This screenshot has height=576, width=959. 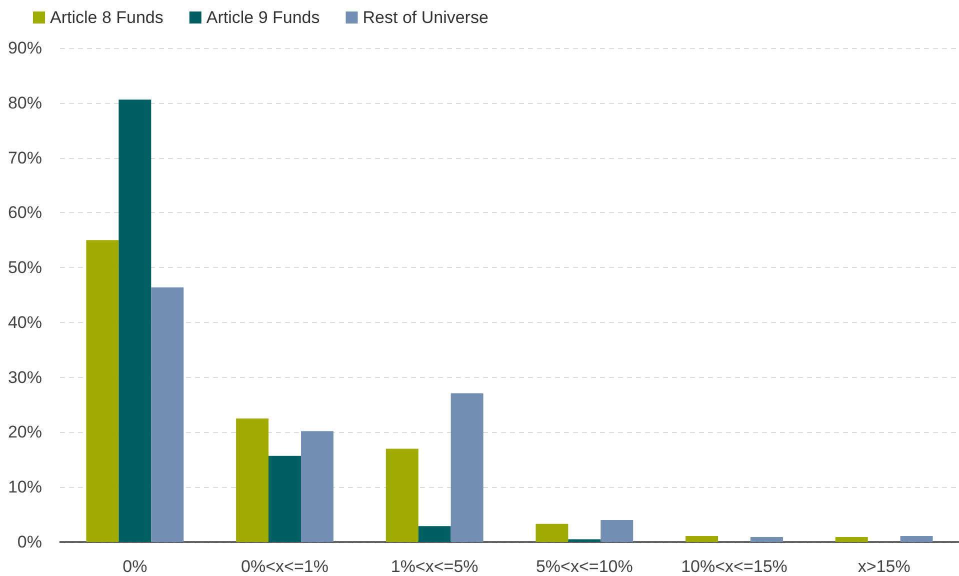 What do you see at coordinates (29, 542) in the screenshot?
I see `y-tick-label: 0%` at bounding box center [29, 542].